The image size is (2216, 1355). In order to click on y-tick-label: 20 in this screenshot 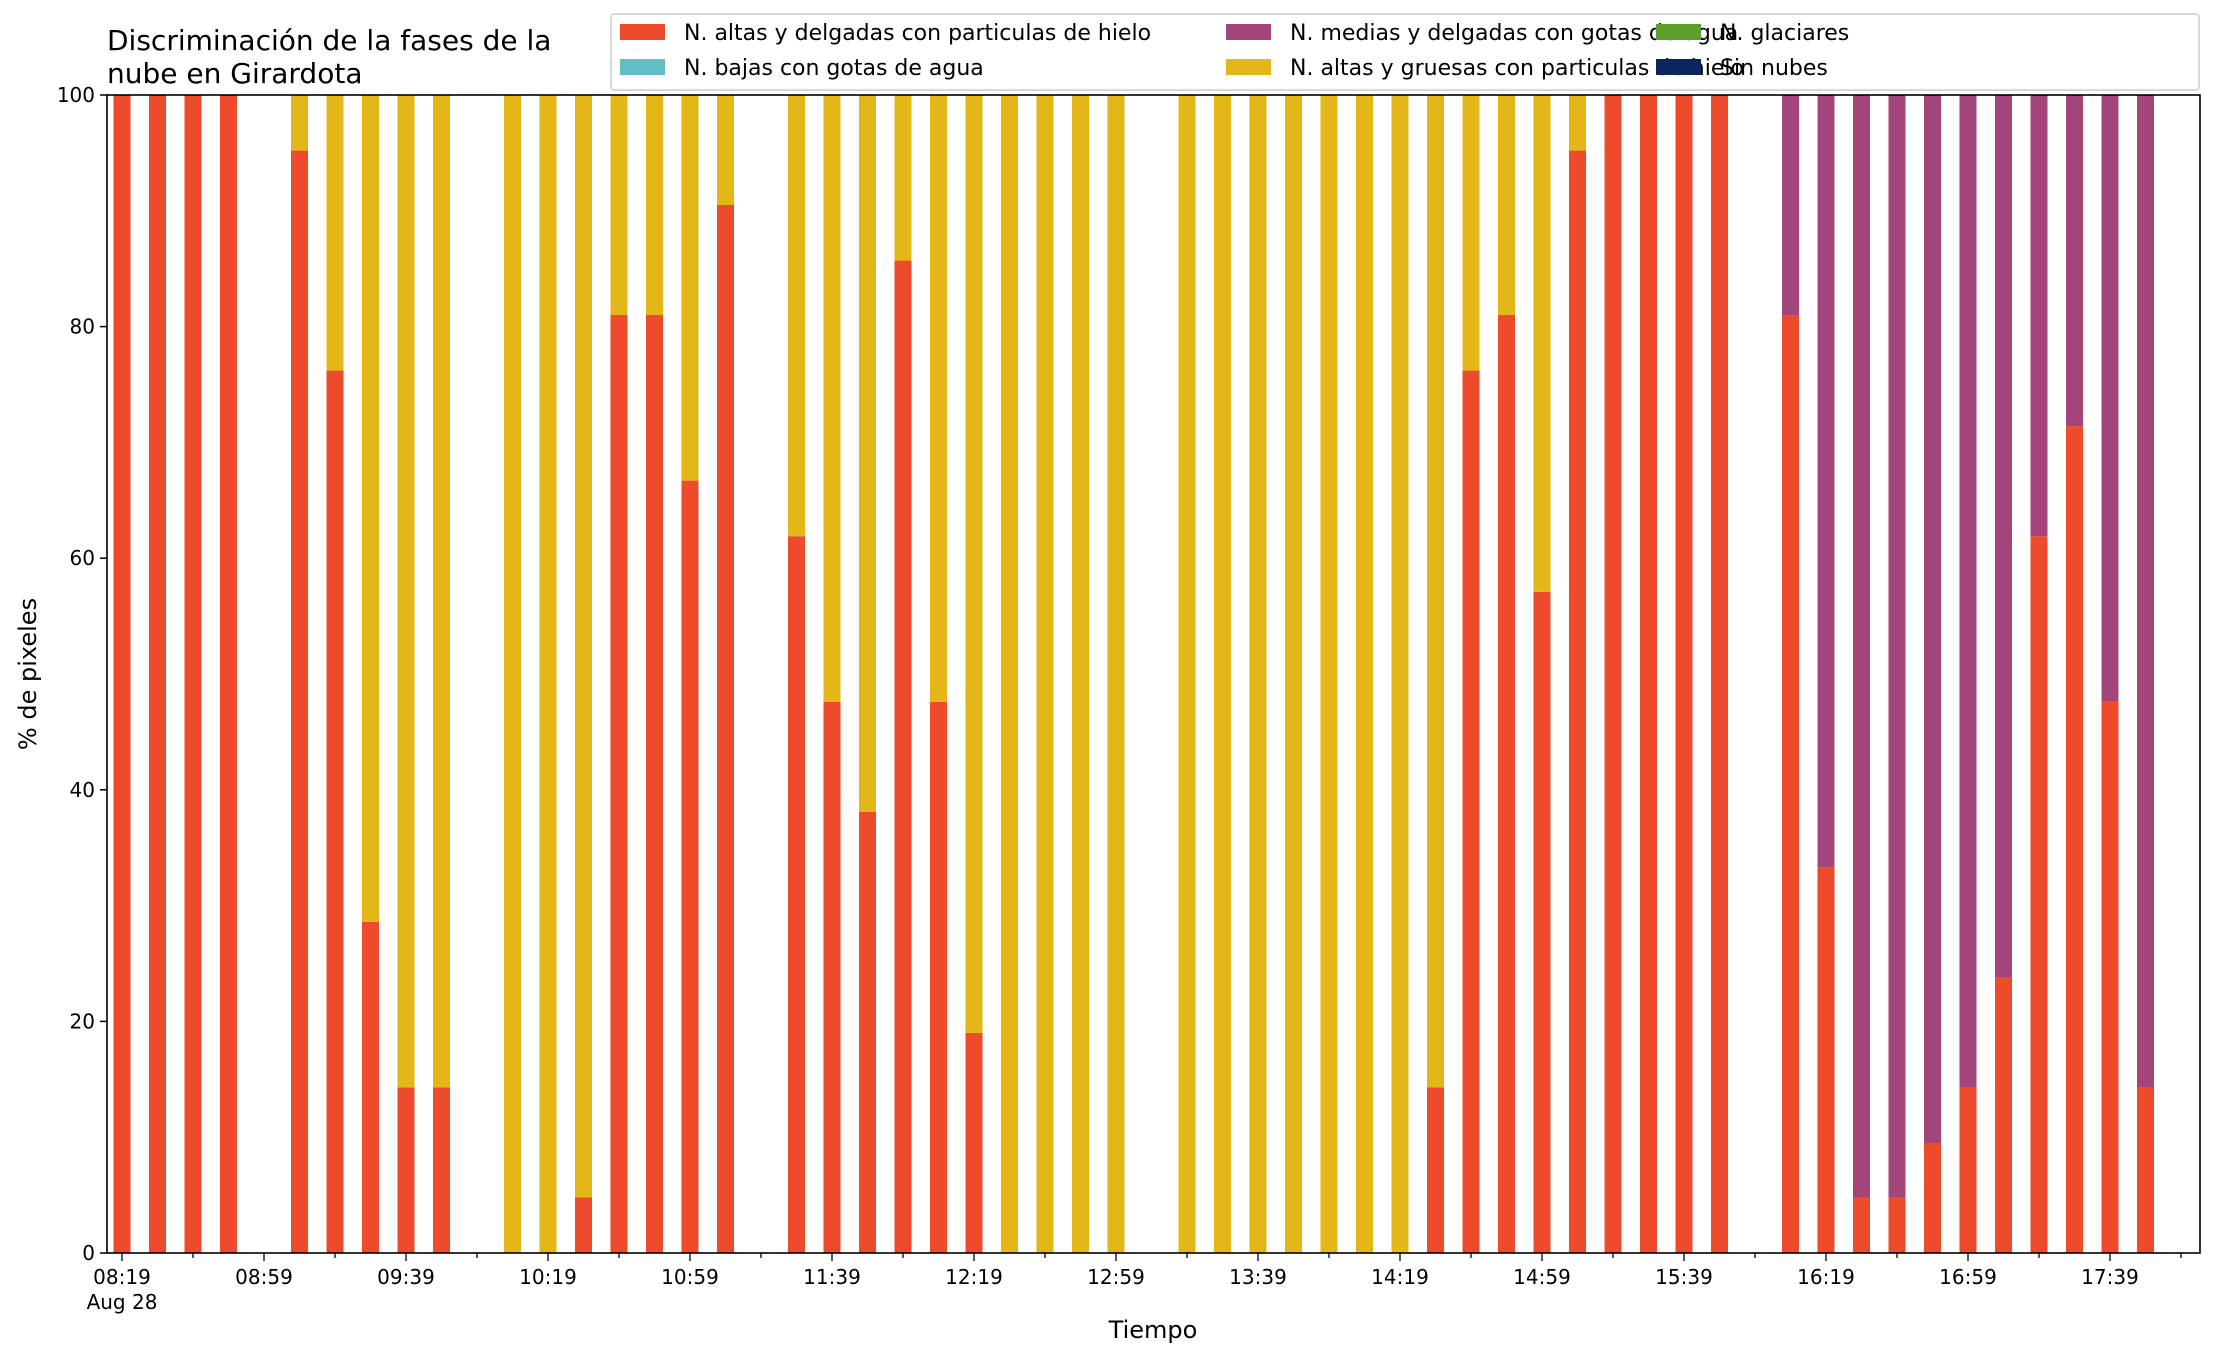, I will do `click(82, 1021)`.